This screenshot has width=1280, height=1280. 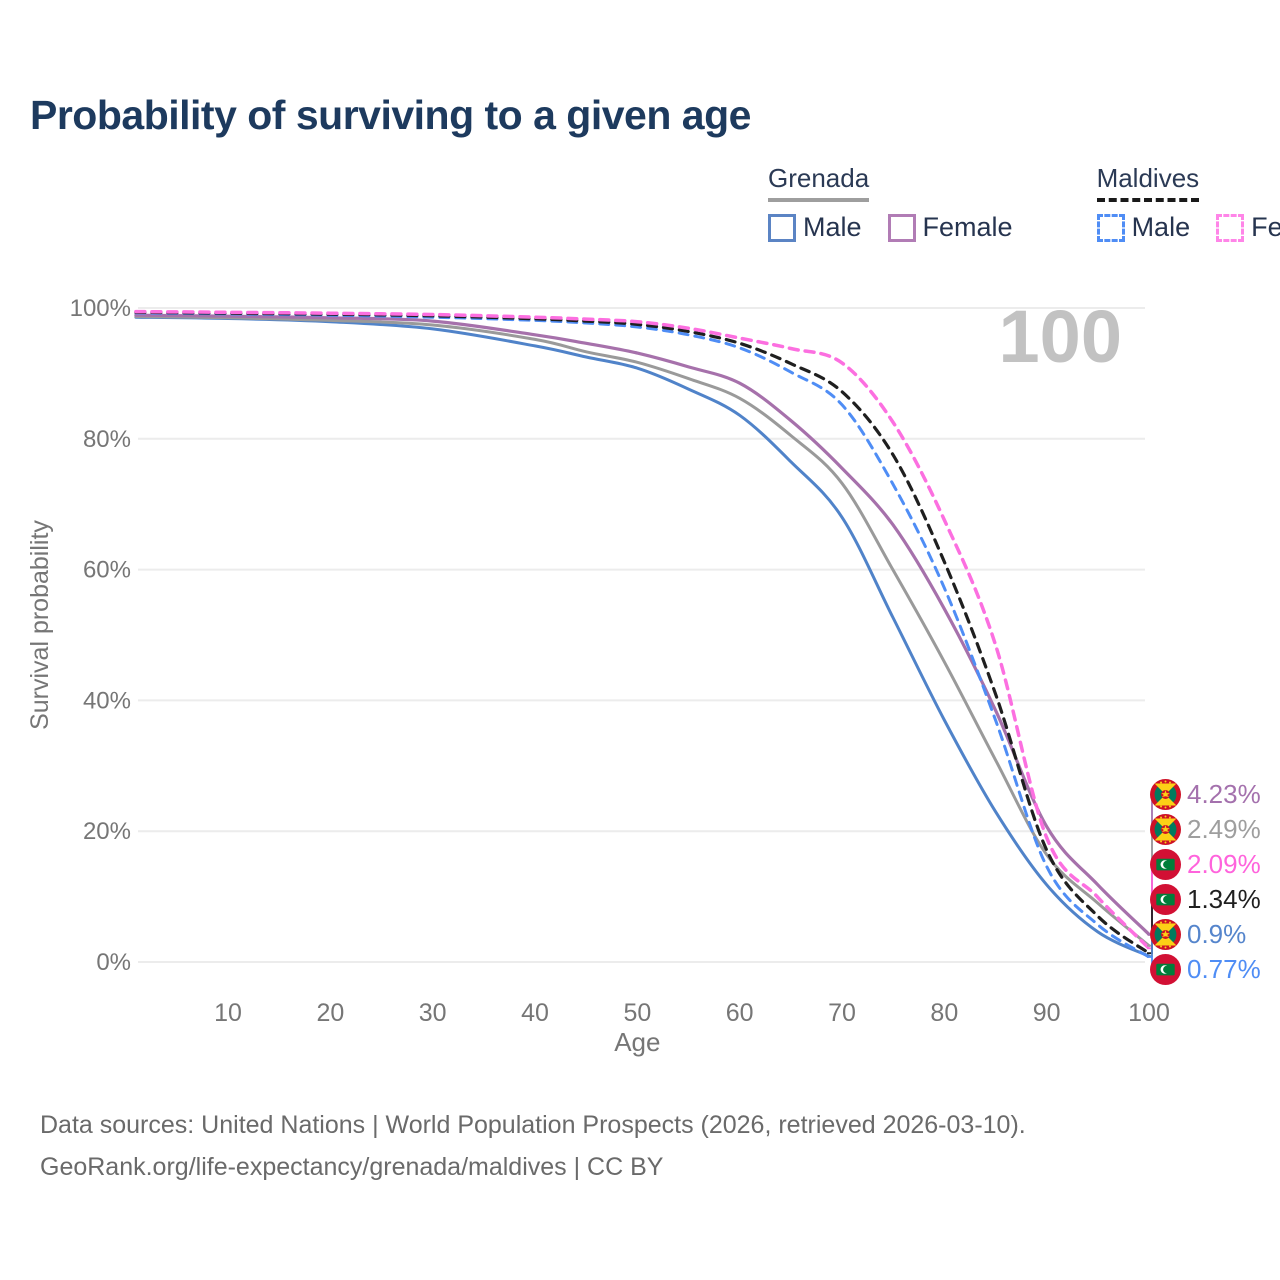 I want to click on end-label-maldives-male: 0.77%, so click(x=1205, y=969).